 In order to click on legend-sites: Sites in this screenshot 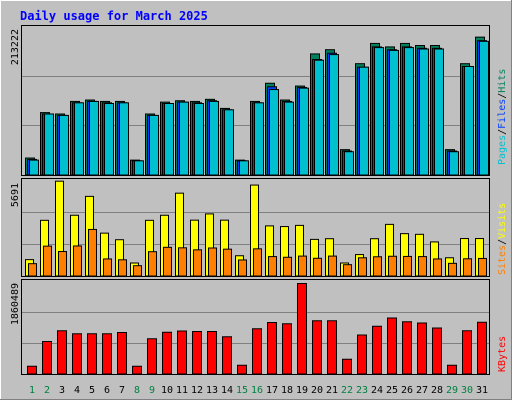, I will do `click(502, 260)`.